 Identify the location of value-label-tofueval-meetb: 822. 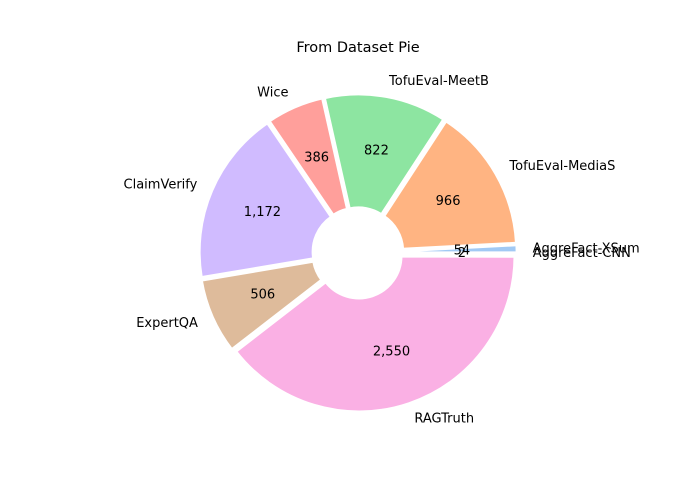
(376, 151).